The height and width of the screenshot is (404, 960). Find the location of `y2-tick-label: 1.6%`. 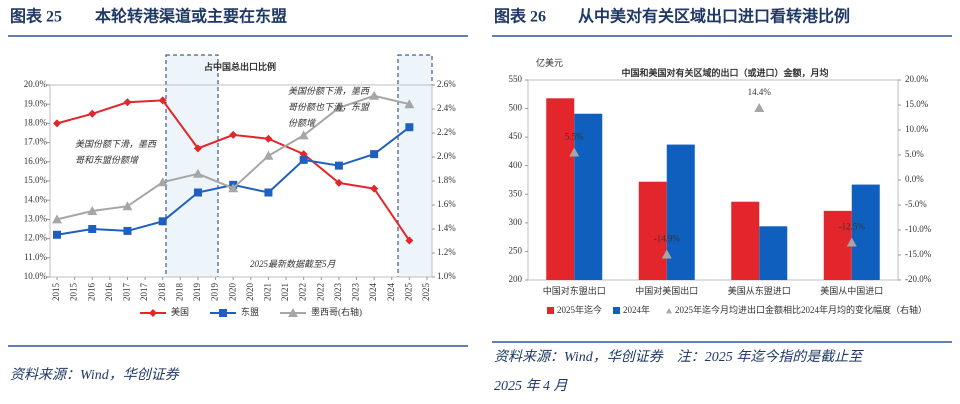

y2-tick-label: 1.6% is located at coordinates (446, 204).